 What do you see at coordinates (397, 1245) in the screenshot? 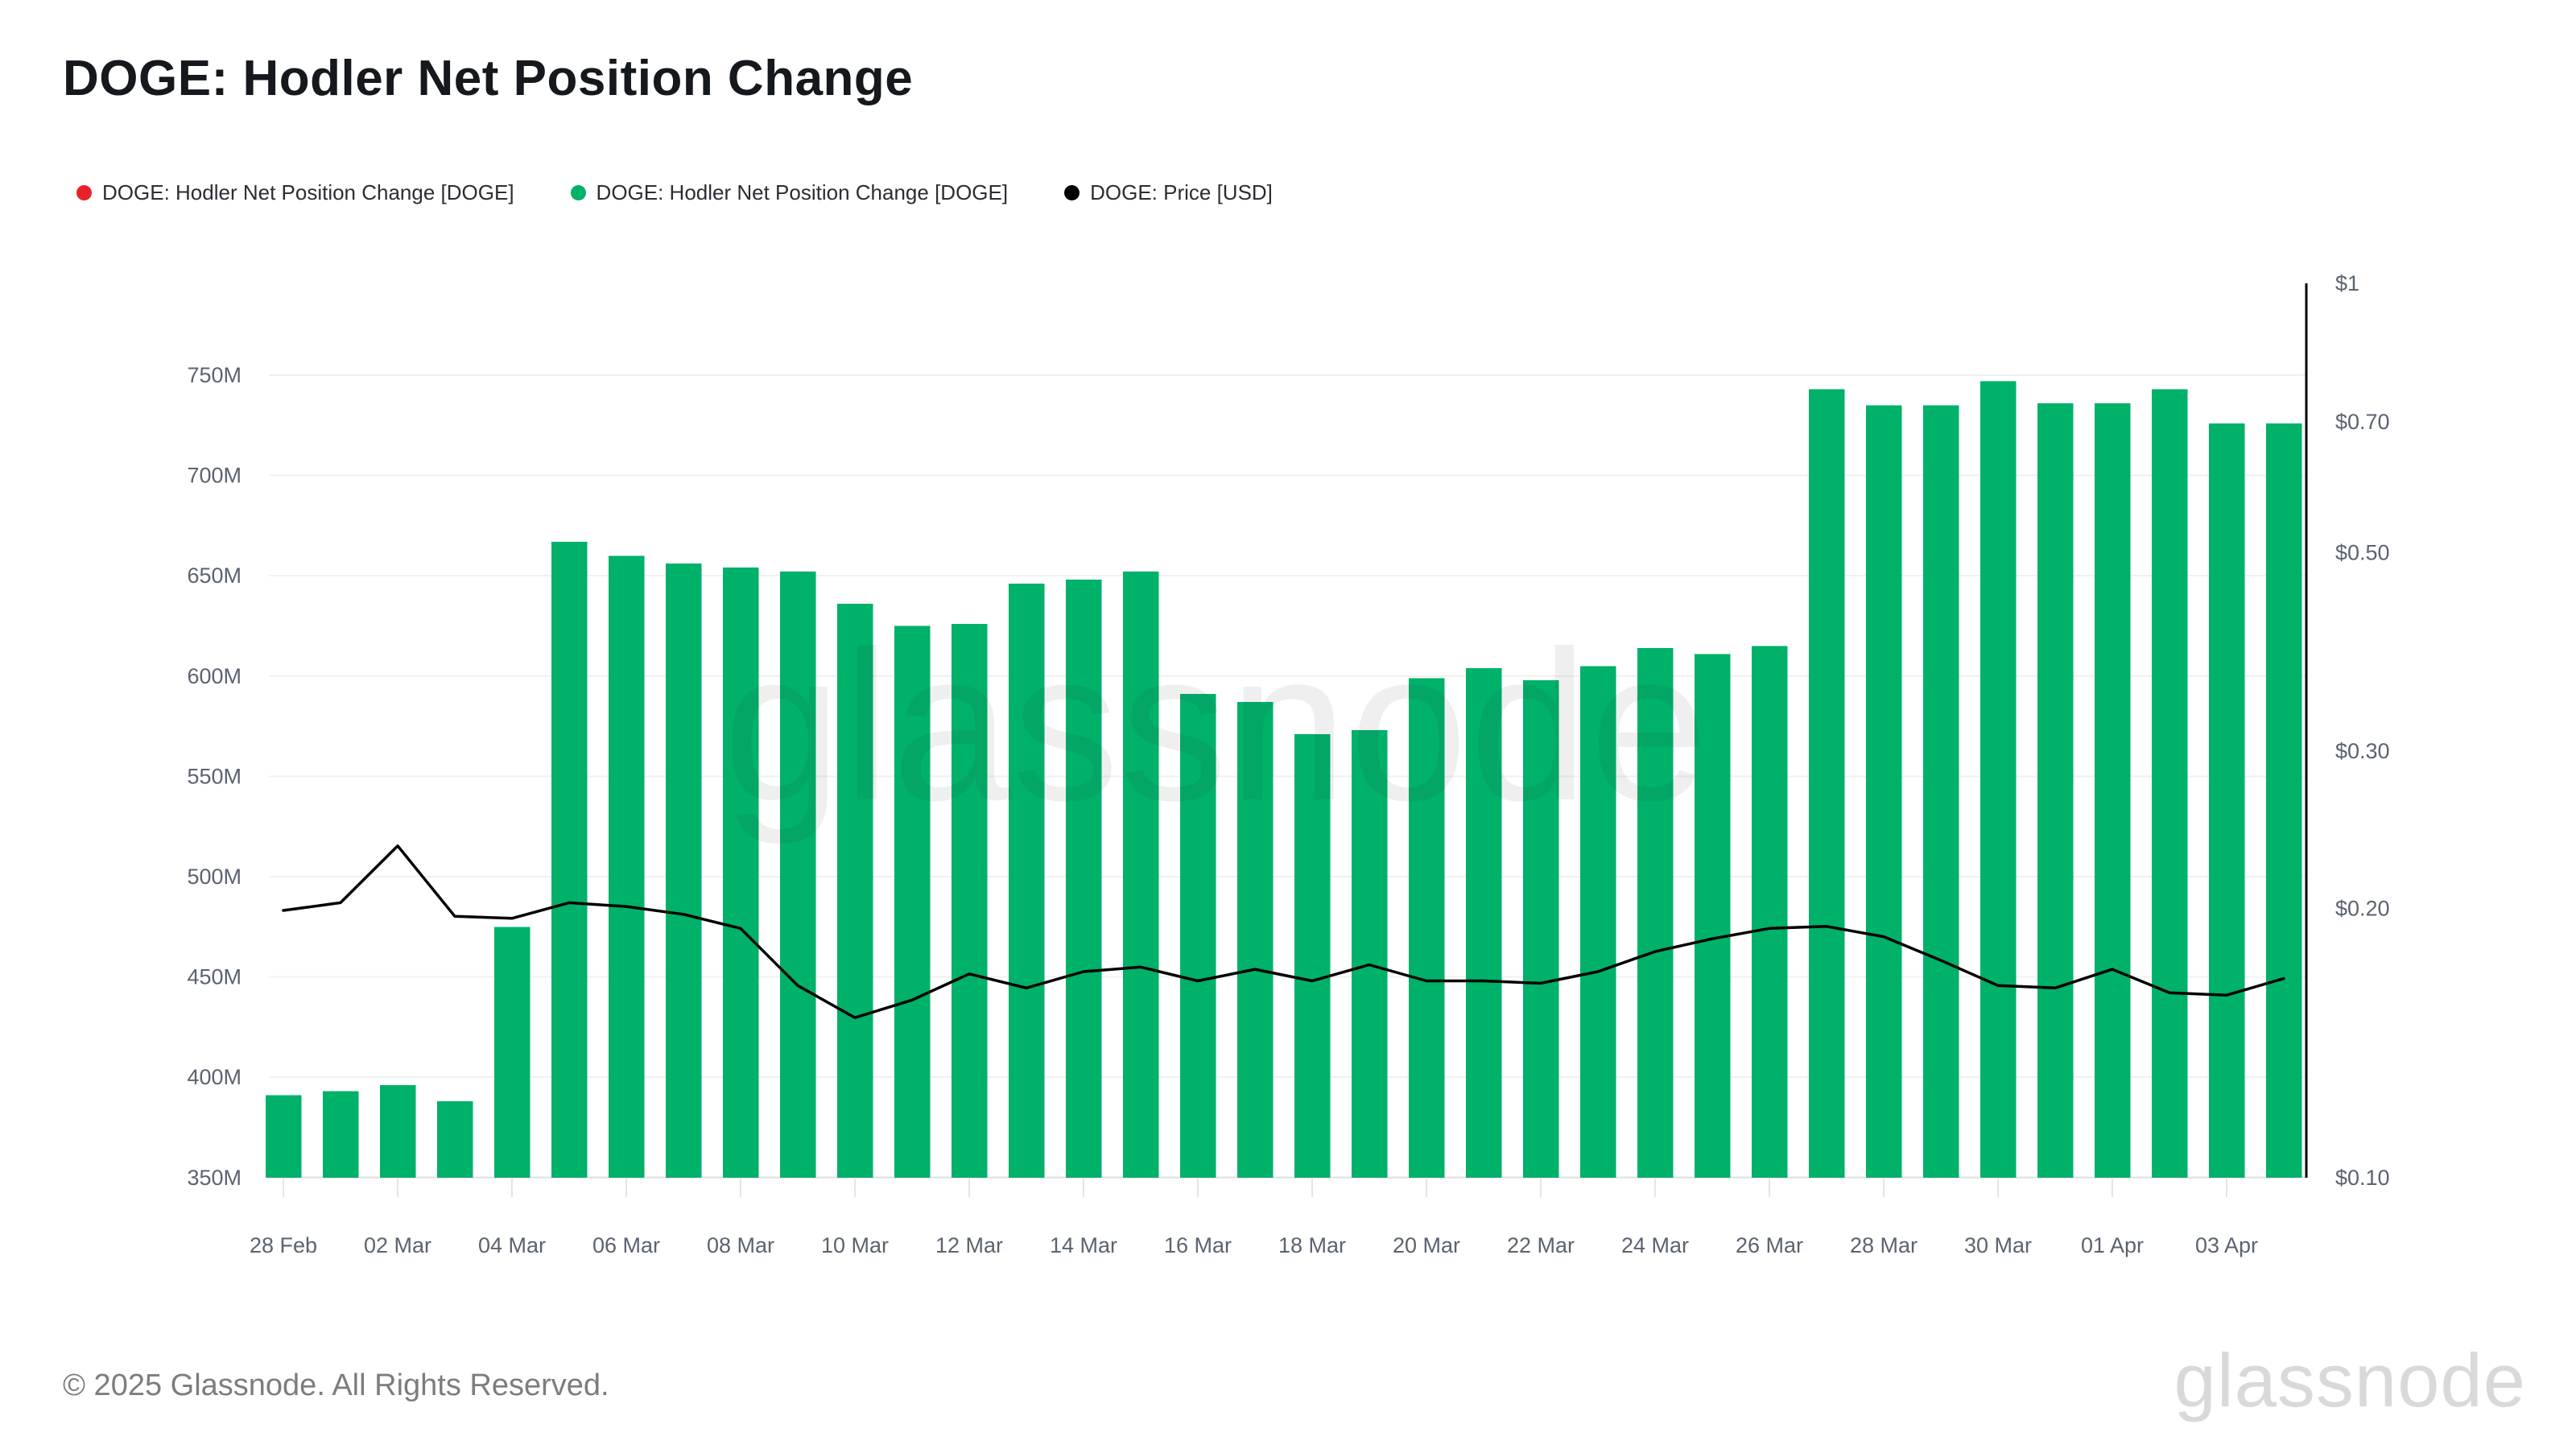
I see `x-axis-label: 02 Mar` at bounding box center [397, 1245].